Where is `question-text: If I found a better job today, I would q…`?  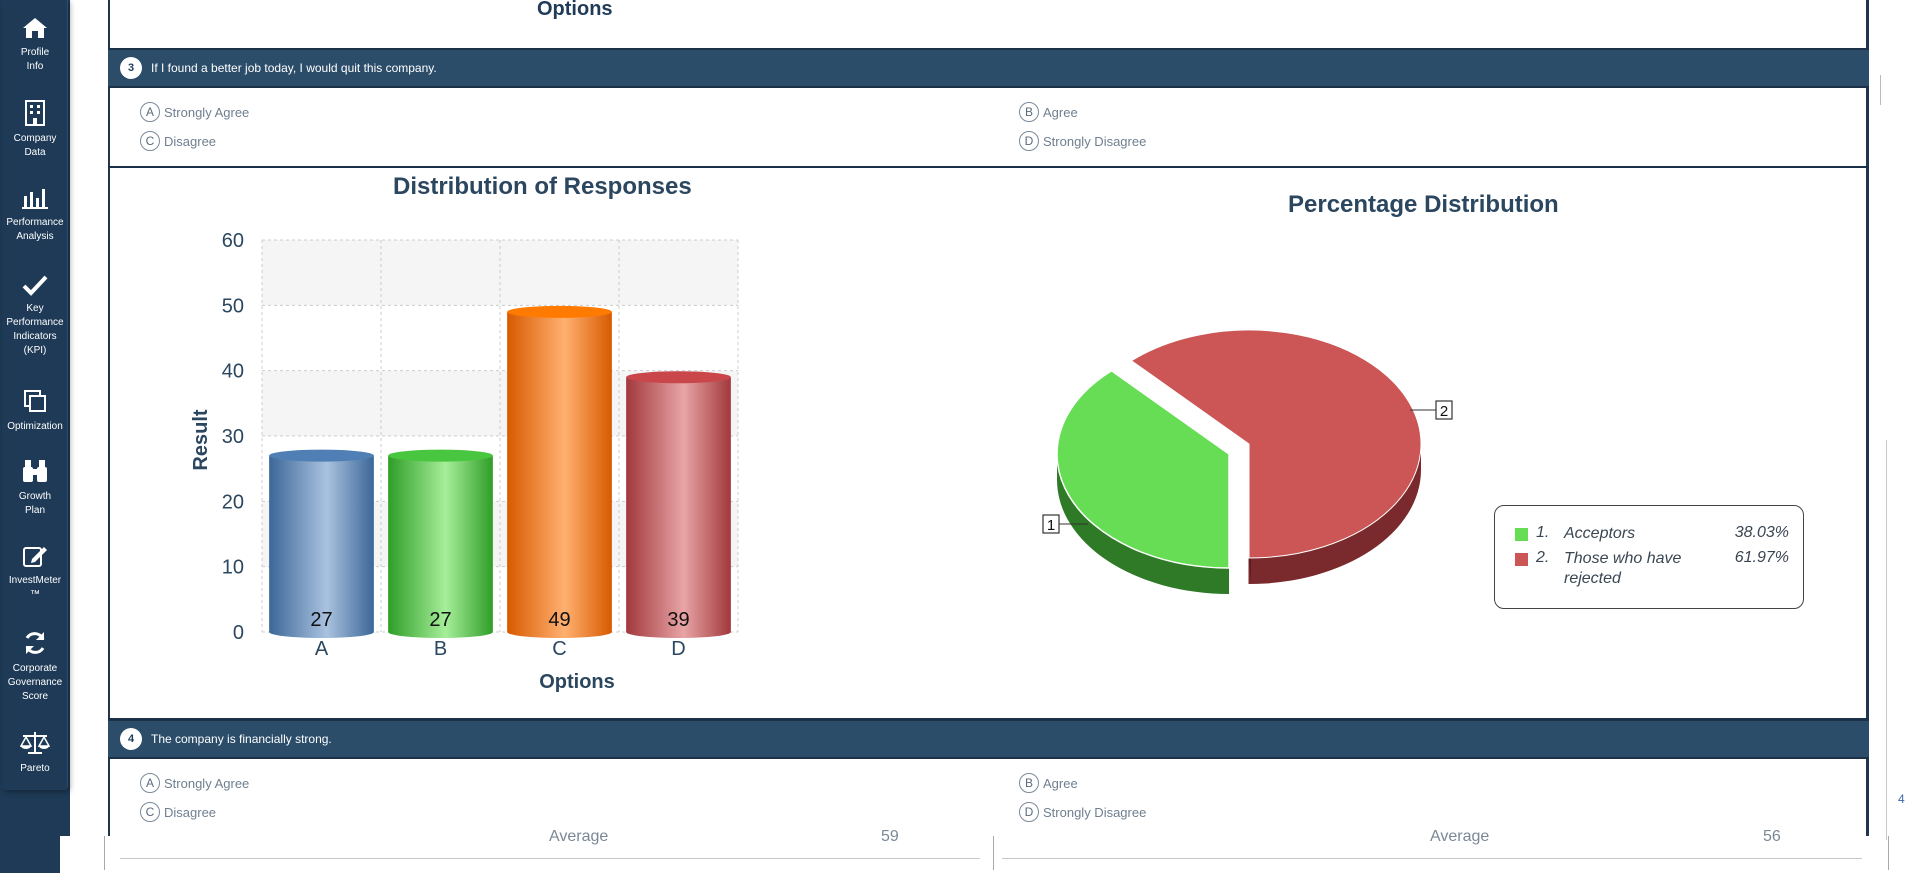 question-text: If I found a better job today, I would q… is located at coordinates (294, 68).